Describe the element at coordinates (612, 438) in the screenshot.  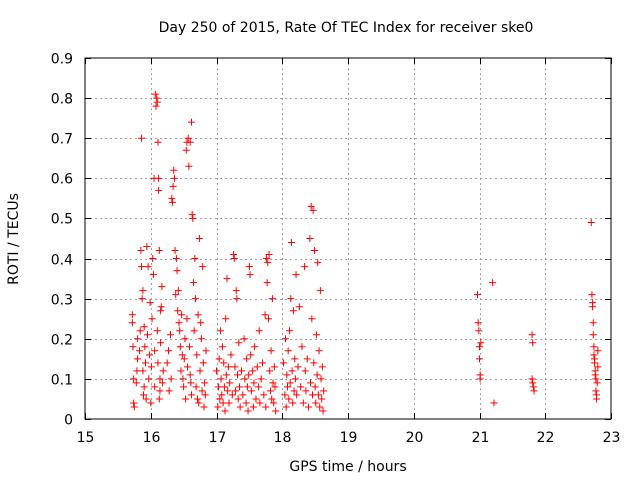
I see `x-tick-label: 23` at that location.